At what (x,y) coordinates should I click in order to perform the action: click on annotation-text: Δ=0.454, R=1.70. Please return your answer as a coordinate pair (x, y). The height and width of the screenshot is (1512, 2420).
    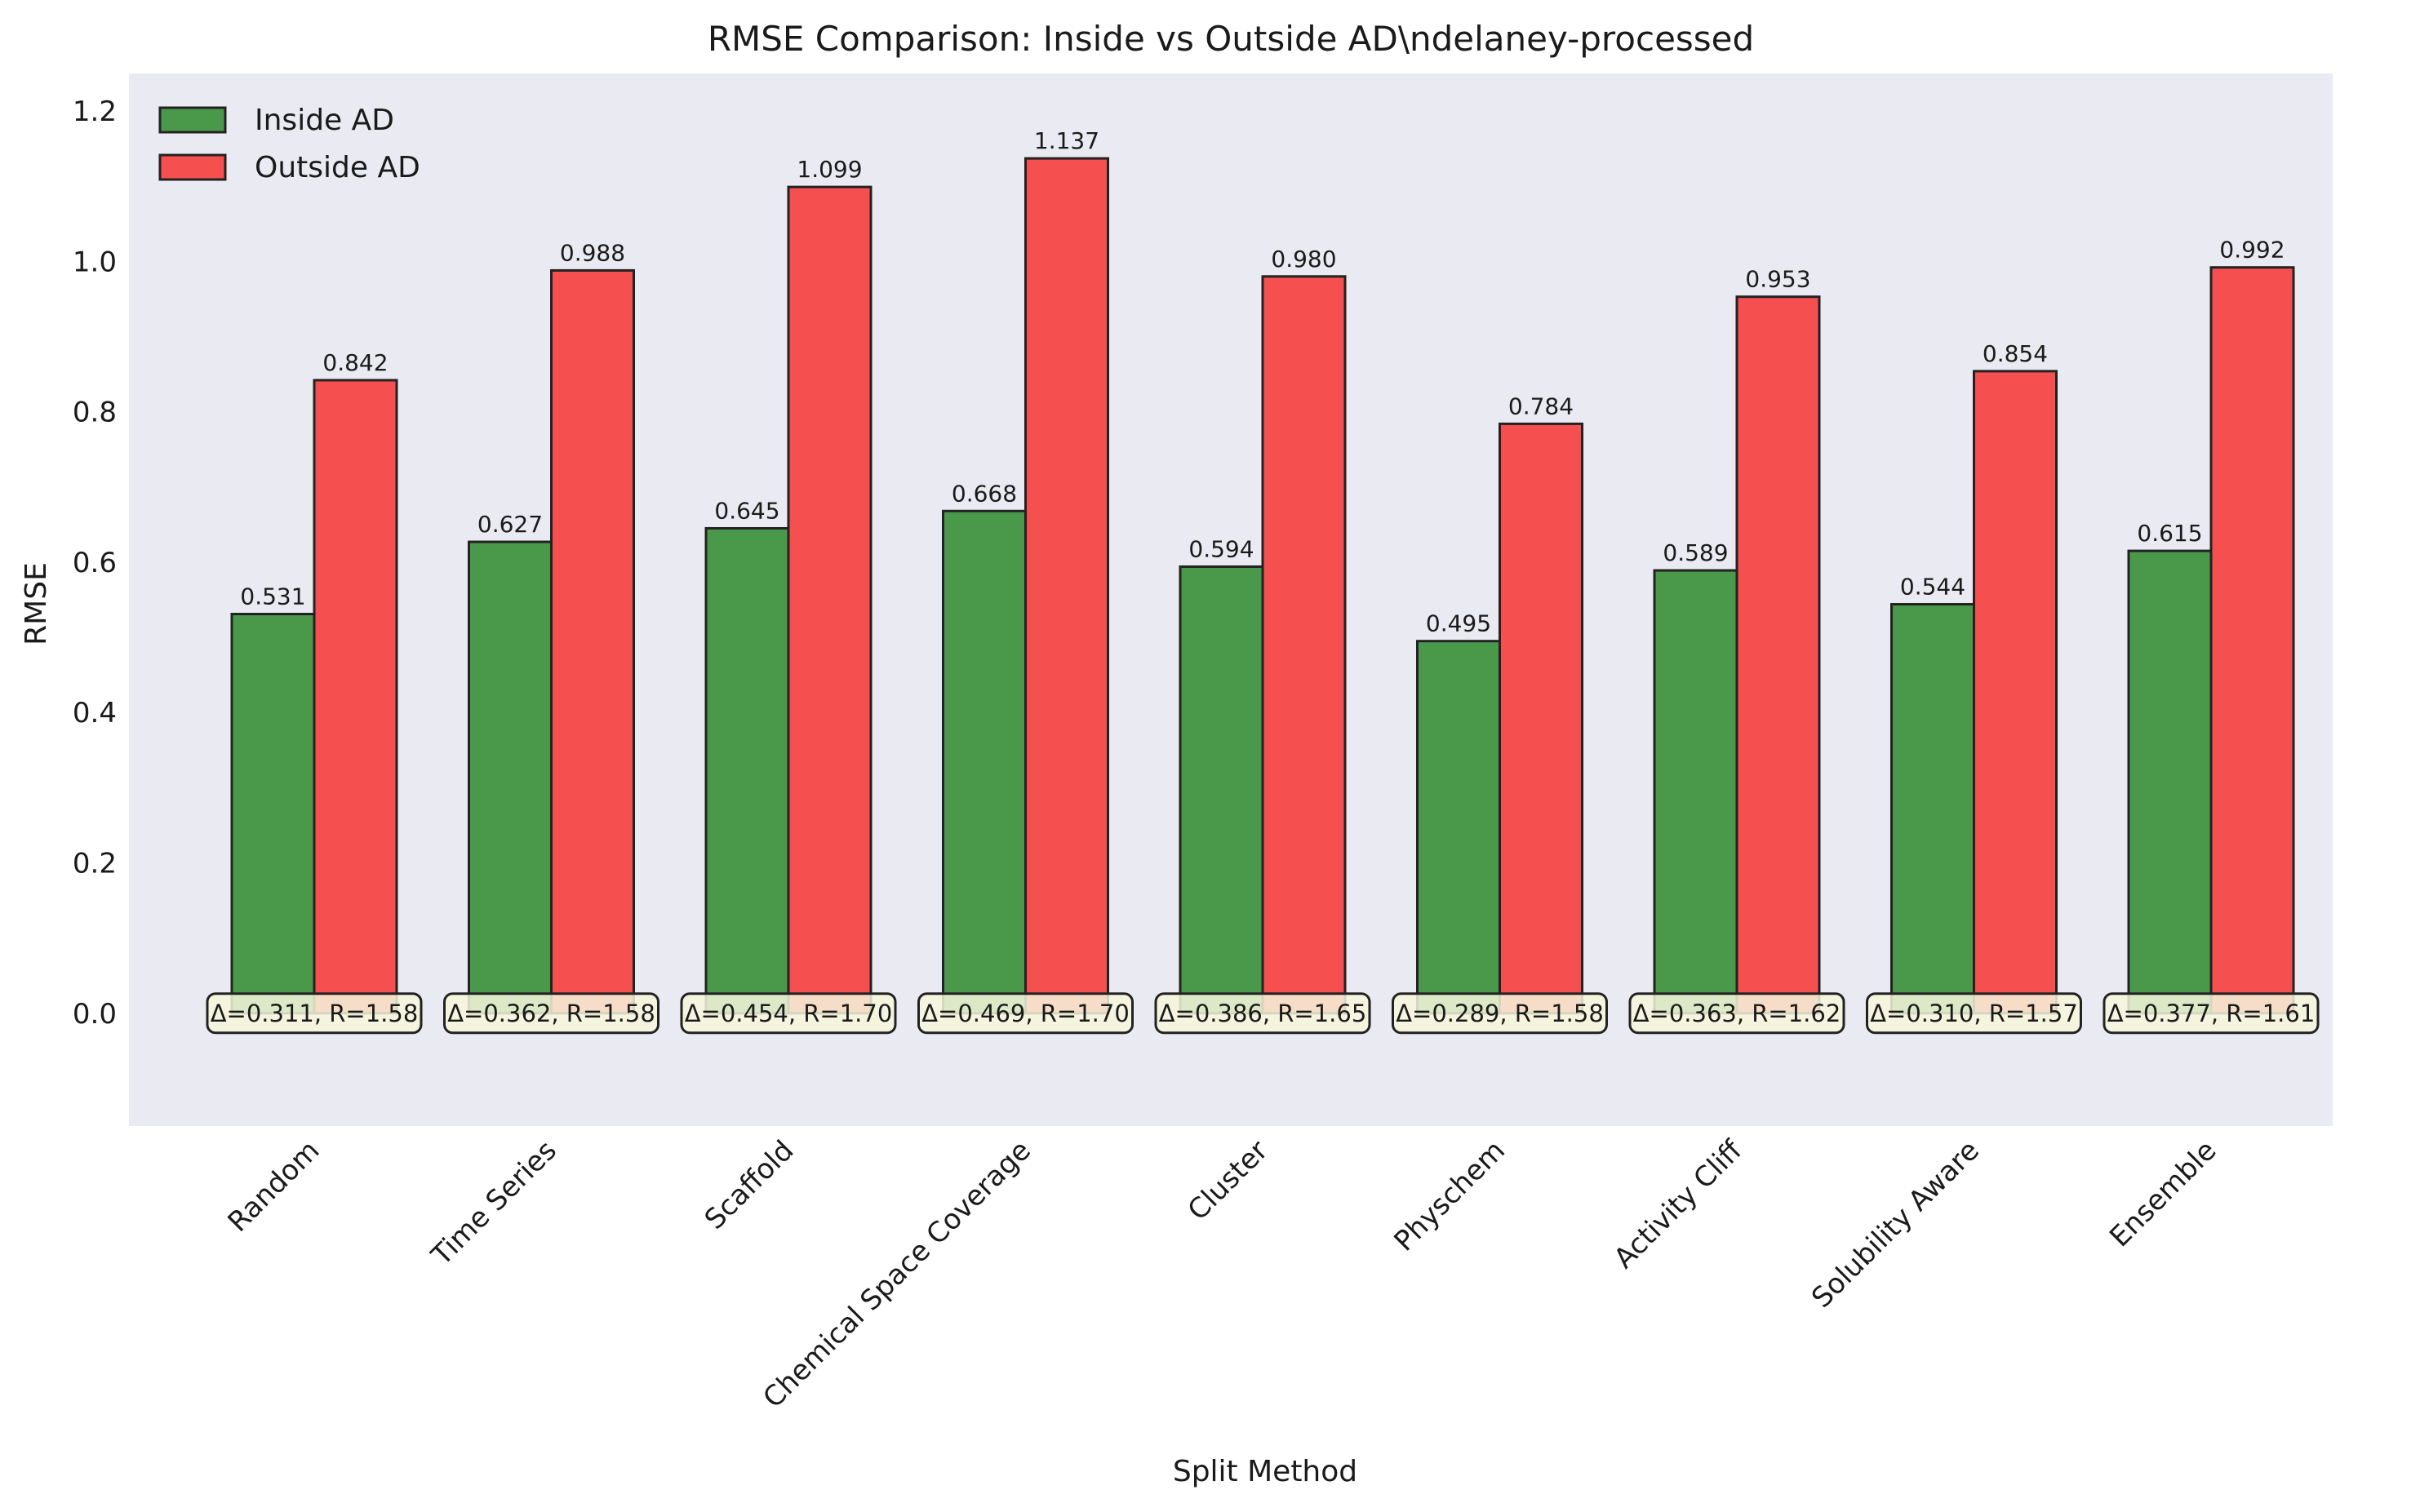
    Looking at the image, I should click on (789, 1013).